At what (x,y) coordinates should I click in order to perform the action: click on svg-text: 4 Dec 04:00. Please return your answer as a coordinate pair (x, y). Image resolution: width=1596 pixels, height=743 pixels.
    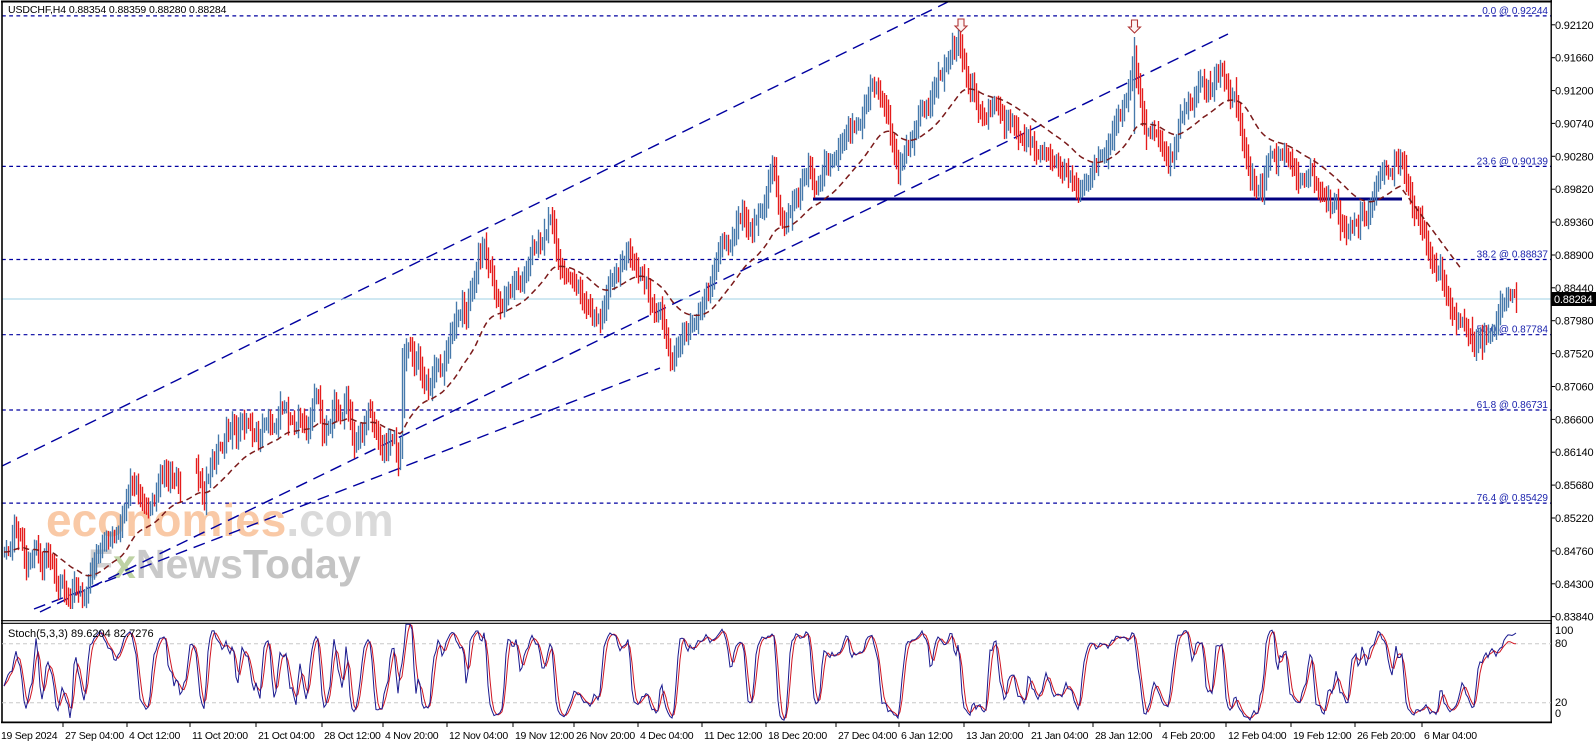
    Looking at the image, I should click on (667, 736).